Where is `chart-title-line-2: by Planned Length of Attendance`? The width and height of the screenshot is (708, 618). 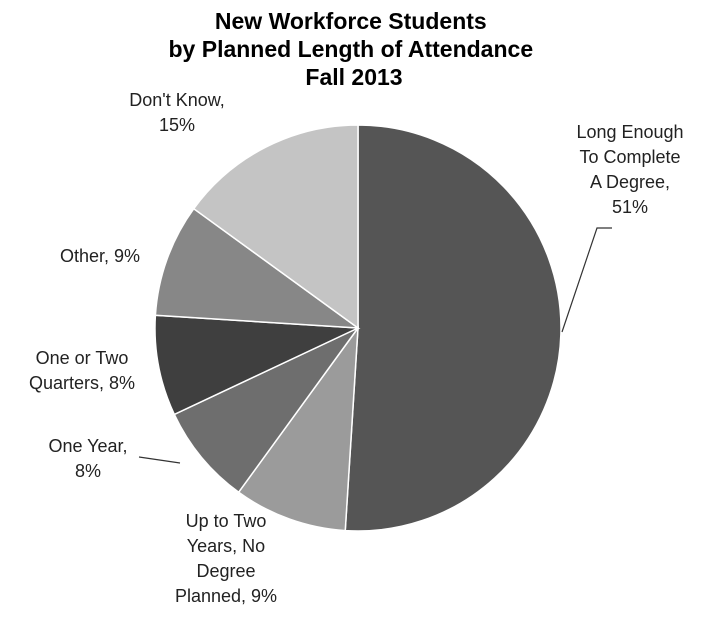 chart-title-line-2: by Planned Length of Attendance is located at coordinates (351, 49).